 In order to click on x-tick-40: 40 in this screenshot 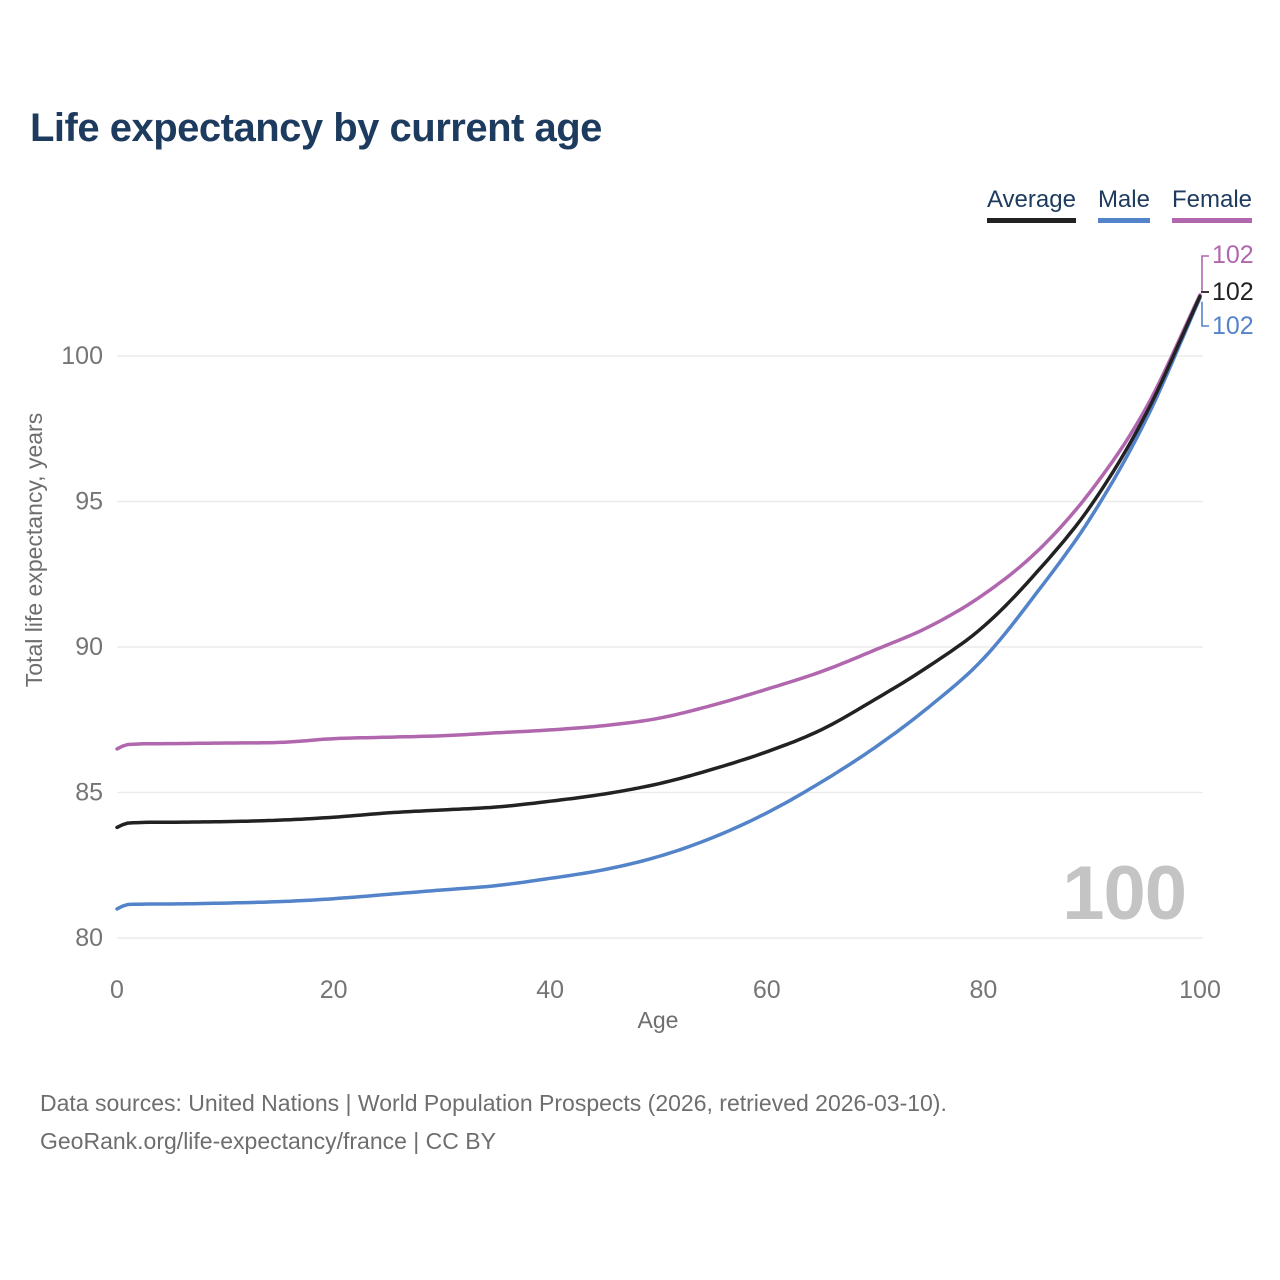, I will do `click(550, 990)`.